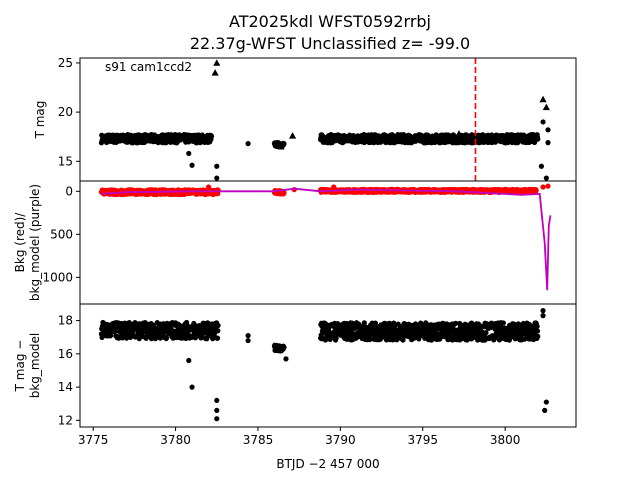 The image size is (640, 484). I want to click on y-axis-label: bkg_model (purple), so click(35, 242).